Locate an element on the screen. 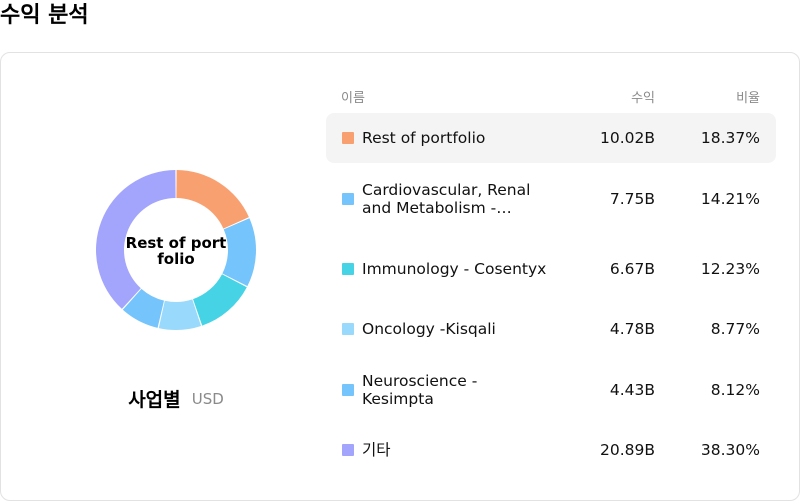  row-revenue: 6.67B is located at coordinates (632, 269).